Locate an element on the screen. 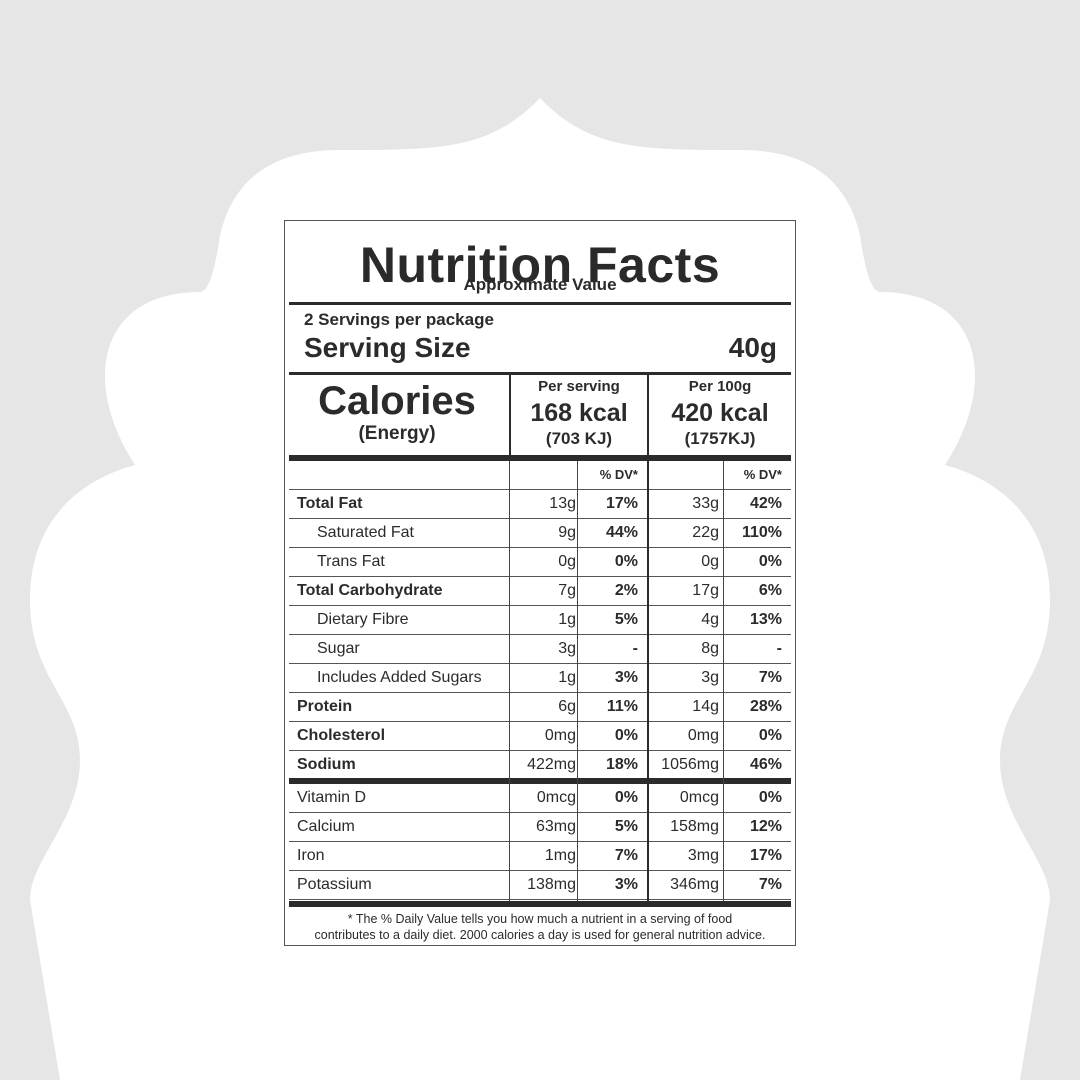  per-100g-amount: 17g is located at coordinates (705, 590).